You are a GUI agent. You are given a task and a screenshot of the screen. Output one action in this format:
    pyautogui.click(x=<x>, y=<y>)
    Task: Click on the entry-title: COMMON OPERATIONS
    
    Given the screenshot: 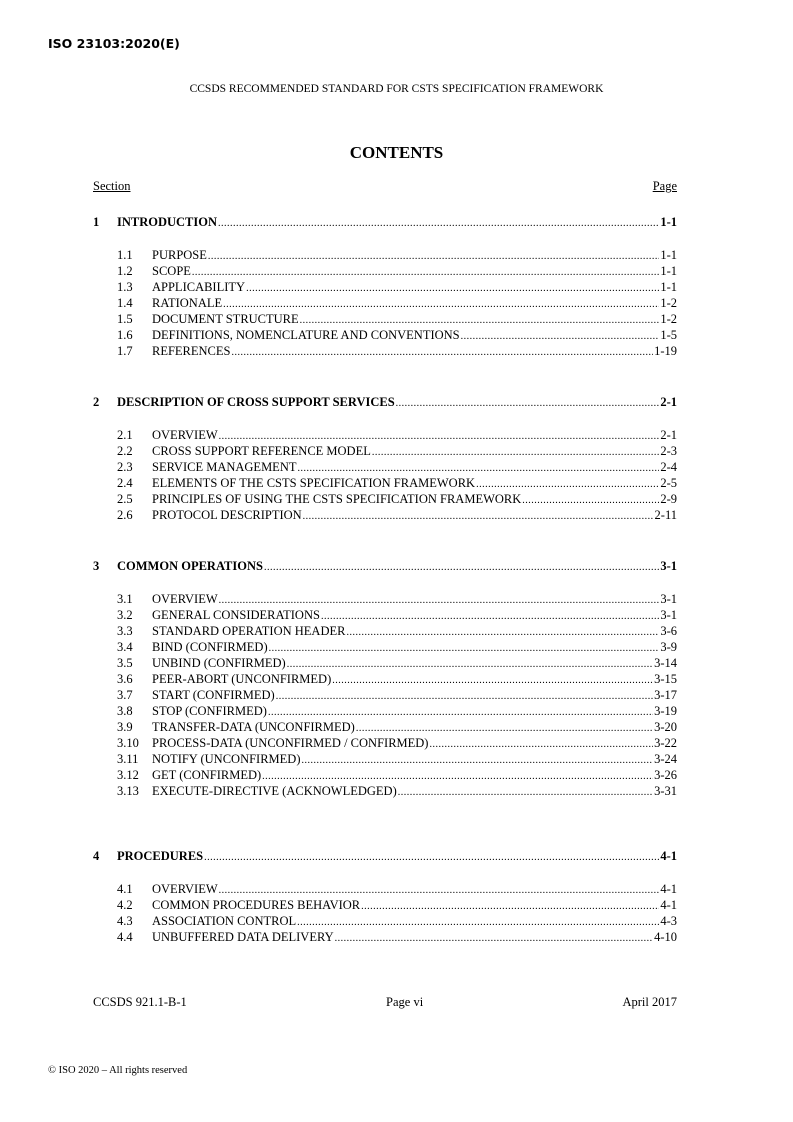 What is the action you would take?
    pyautogui.click(x=190, y=566)
    